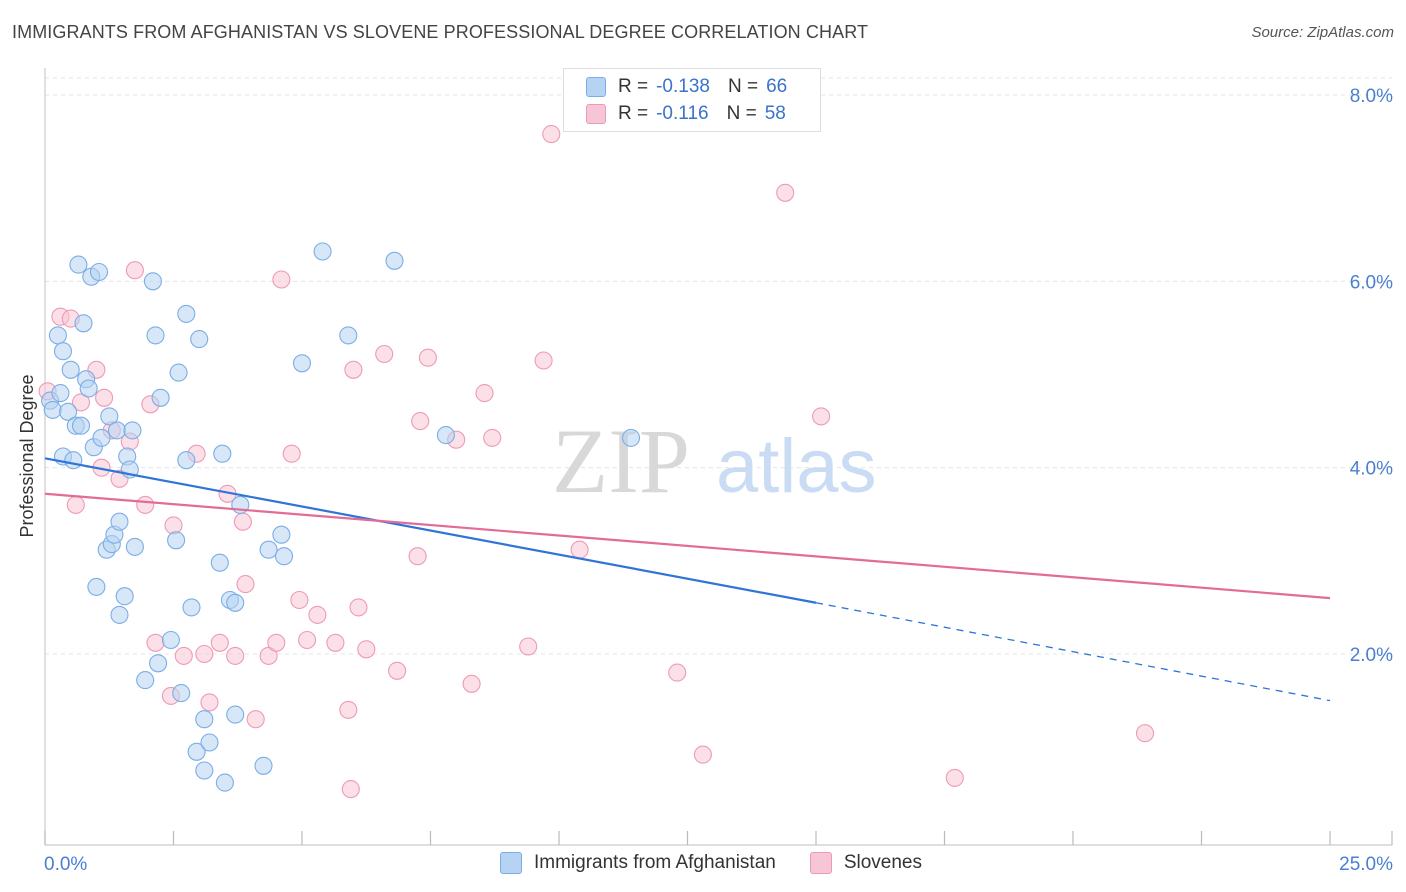  I want to click on x-tick-label: 0.0%, so click(65, 864).